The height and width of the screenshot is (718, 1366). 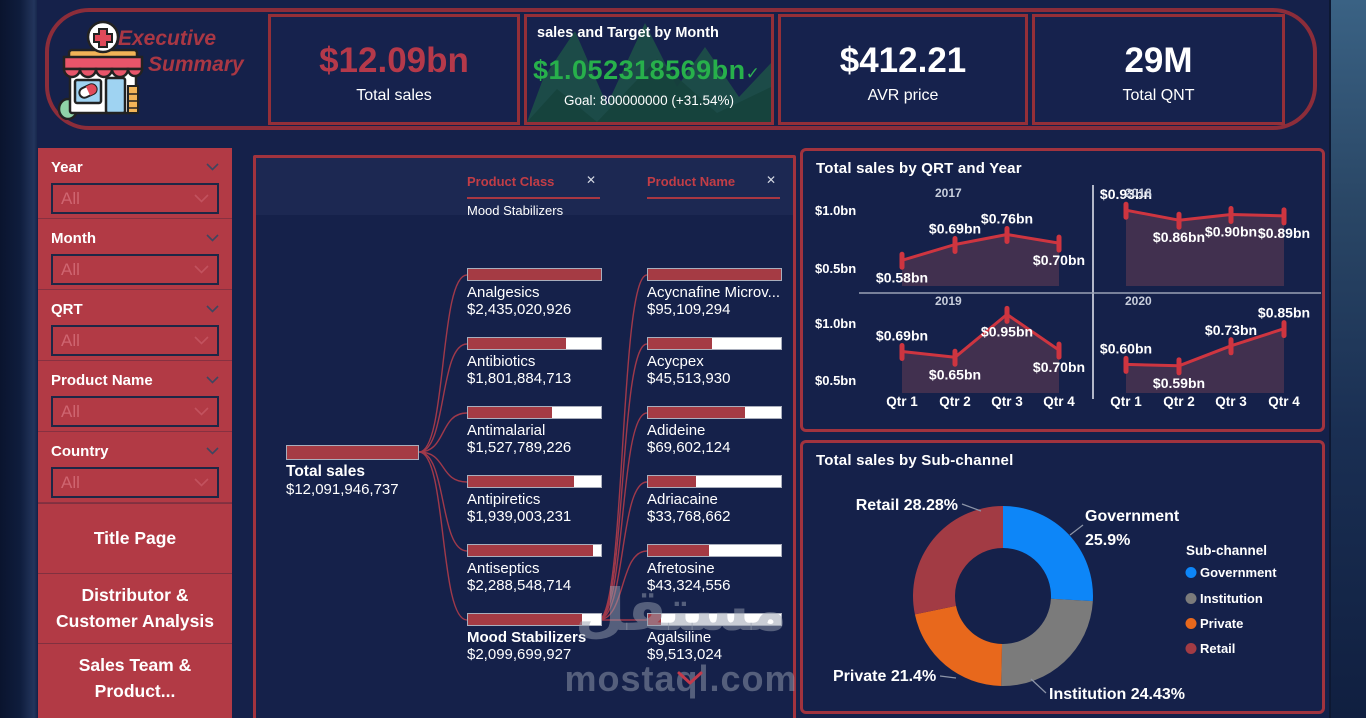 What do you see at coordinates (1126, 348) in the screenshot?
I see `svg-text: $0.60bn` at bounding box center [1126, 348].